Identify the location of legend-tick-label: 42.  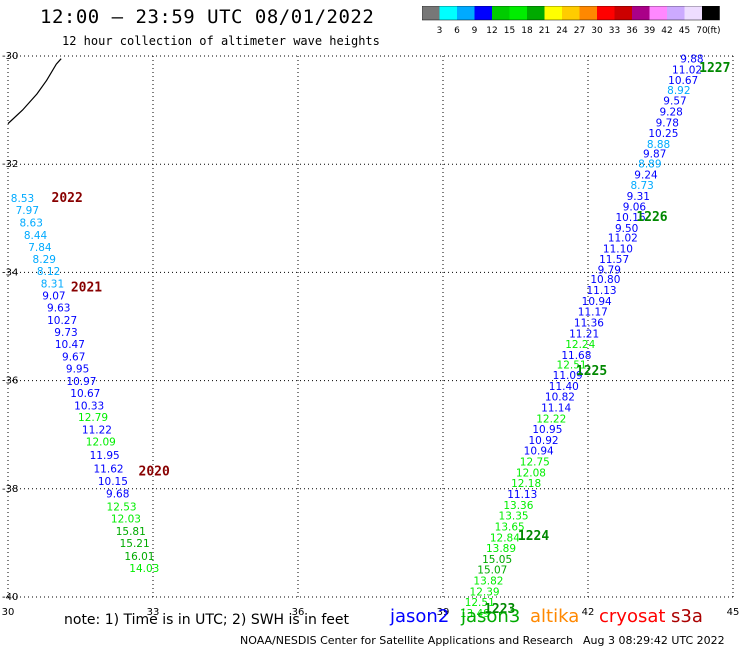
(666, 31).